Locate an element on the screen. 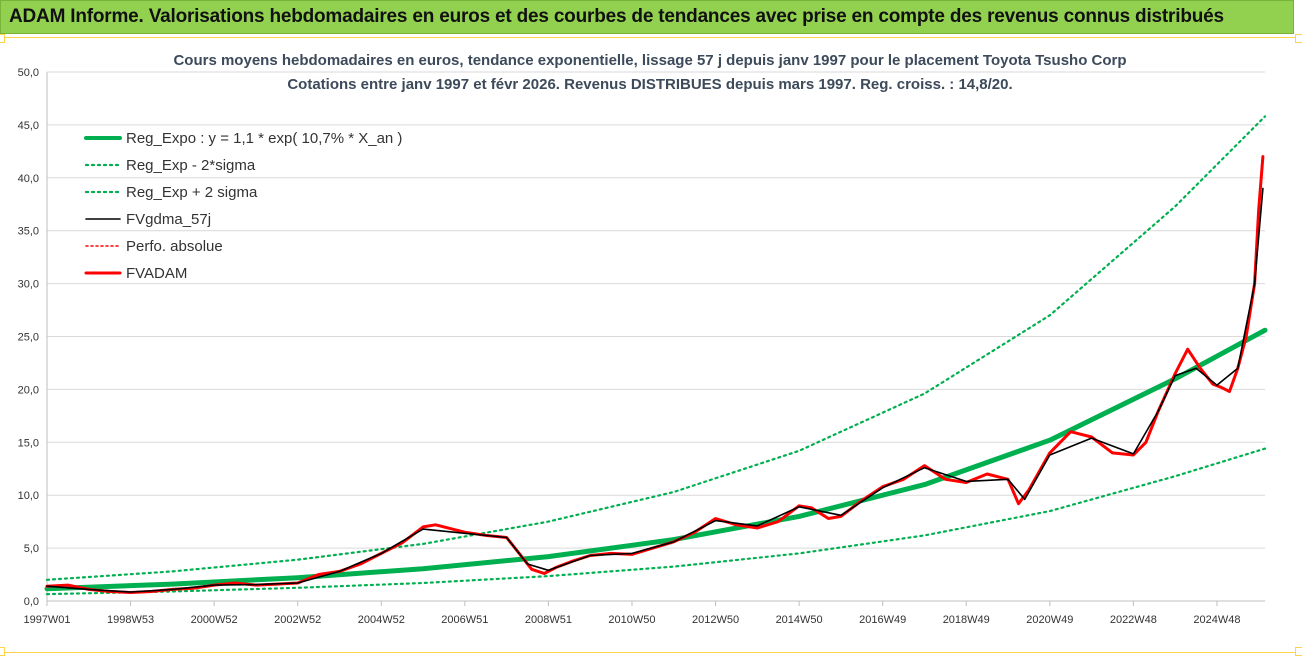  x-tick-label: 2020W49 is located at coordinates (1049, 620).